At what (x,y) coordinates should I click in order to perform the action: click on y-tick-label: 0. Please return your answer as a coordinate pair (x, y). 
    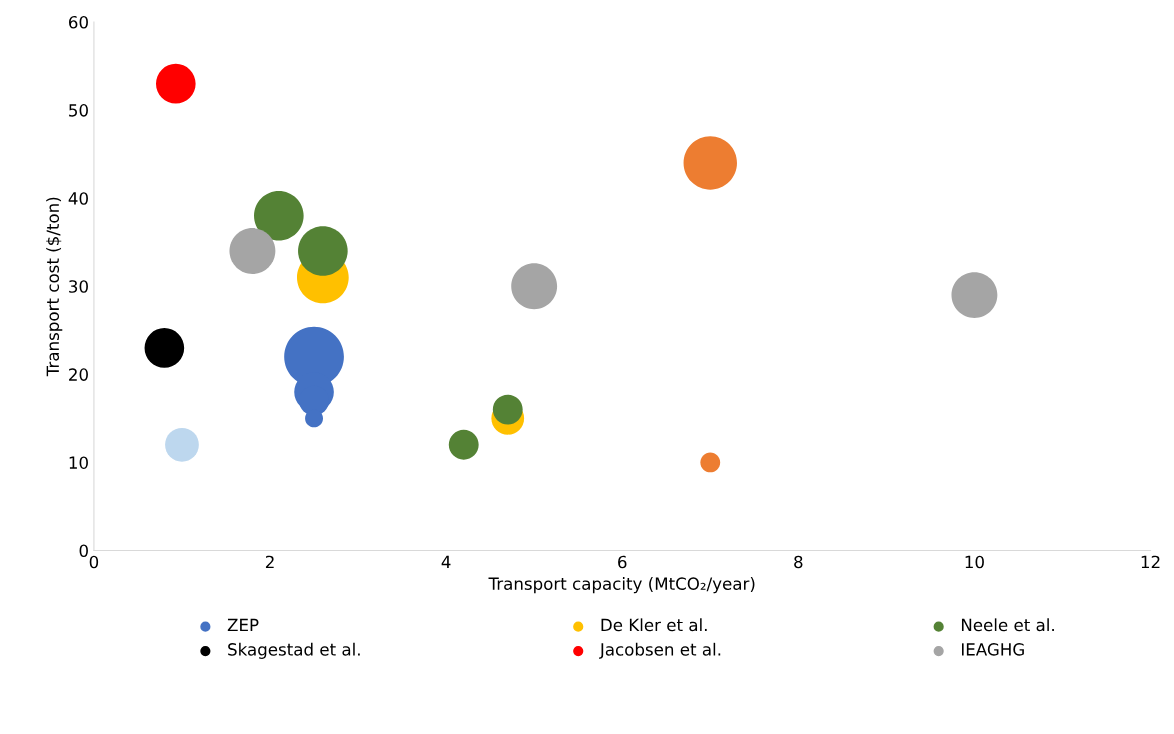
    Looking at the image, I should click on (83, 551).